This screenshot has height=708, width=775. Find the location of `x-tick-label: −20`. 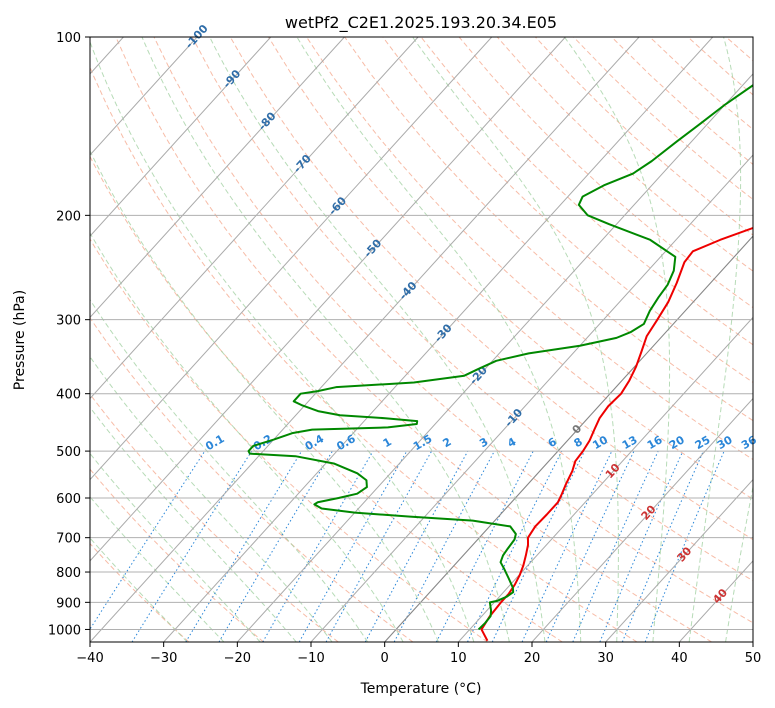

x-tick-label: −20 is located at coordinates (237, 658).